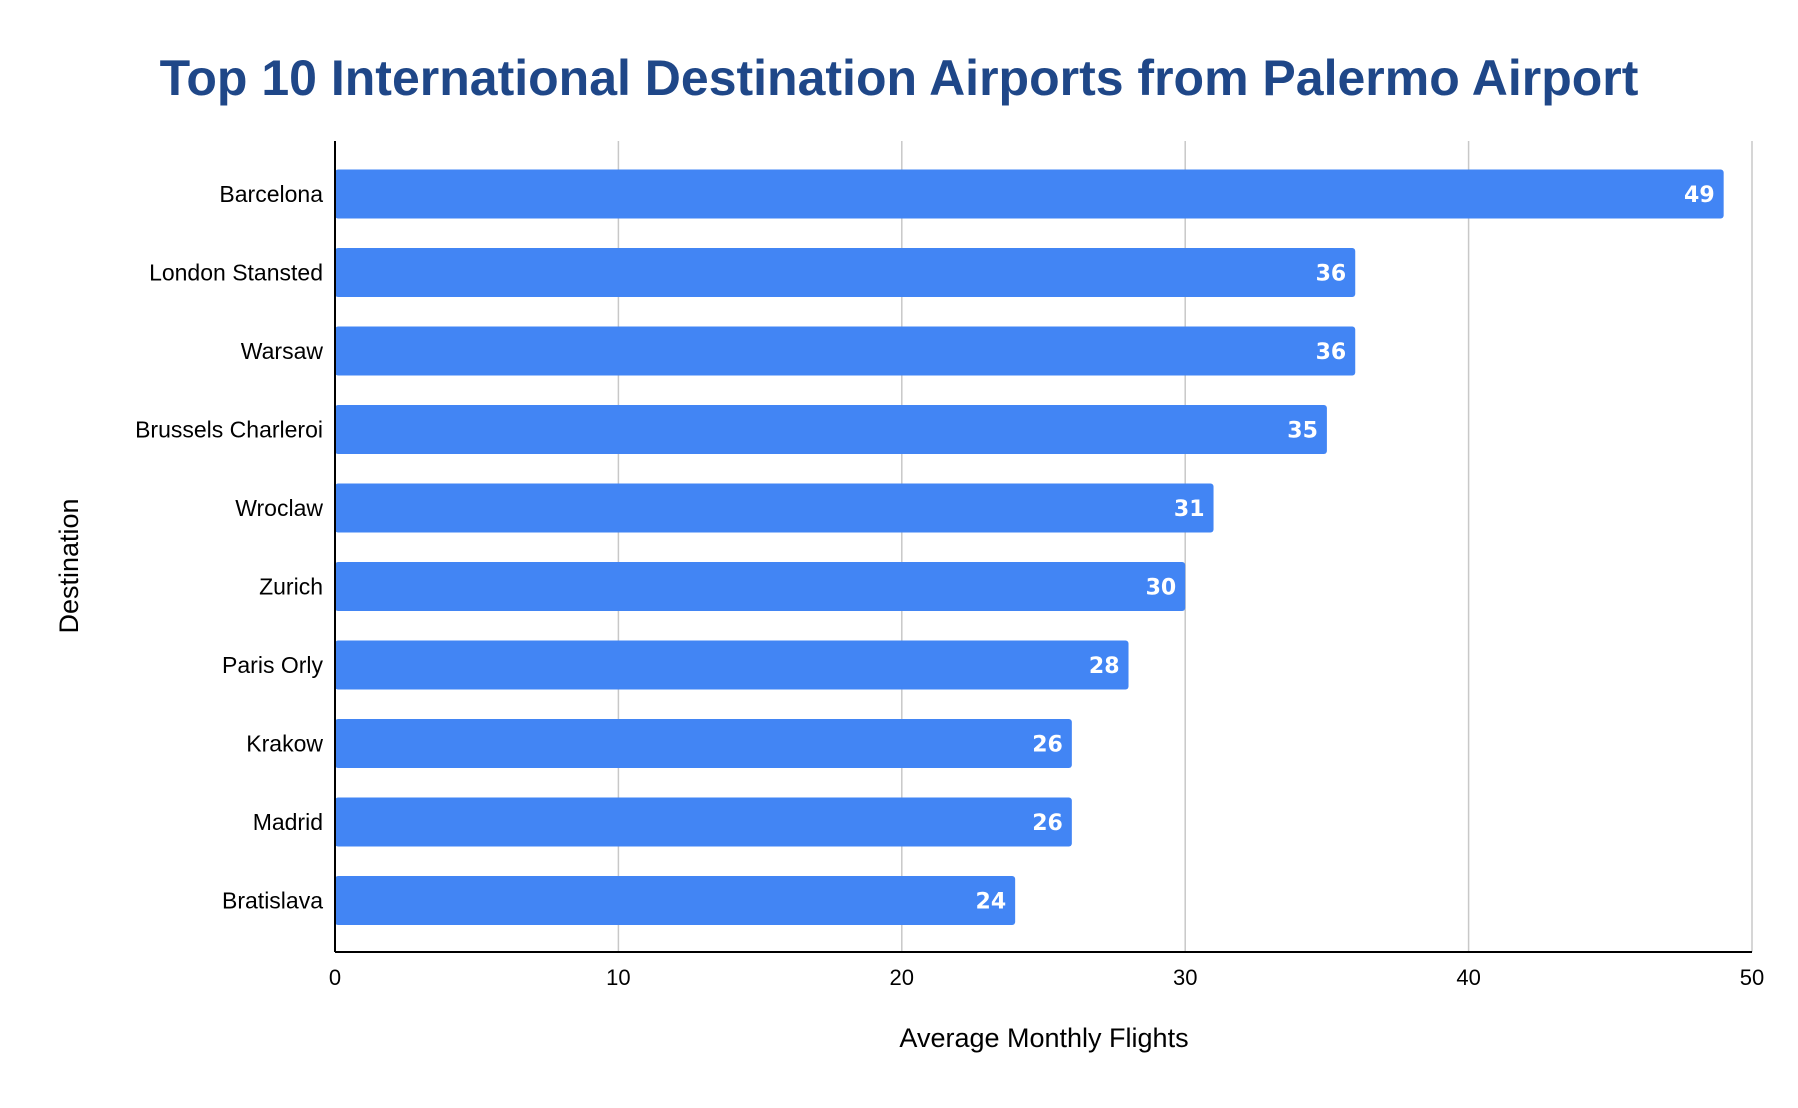 This screenshot has width=1798, height=1108. Describe the element at coordinates (902, 977) in the screenshot. I see `x-tick-label-20: 20` at that location.